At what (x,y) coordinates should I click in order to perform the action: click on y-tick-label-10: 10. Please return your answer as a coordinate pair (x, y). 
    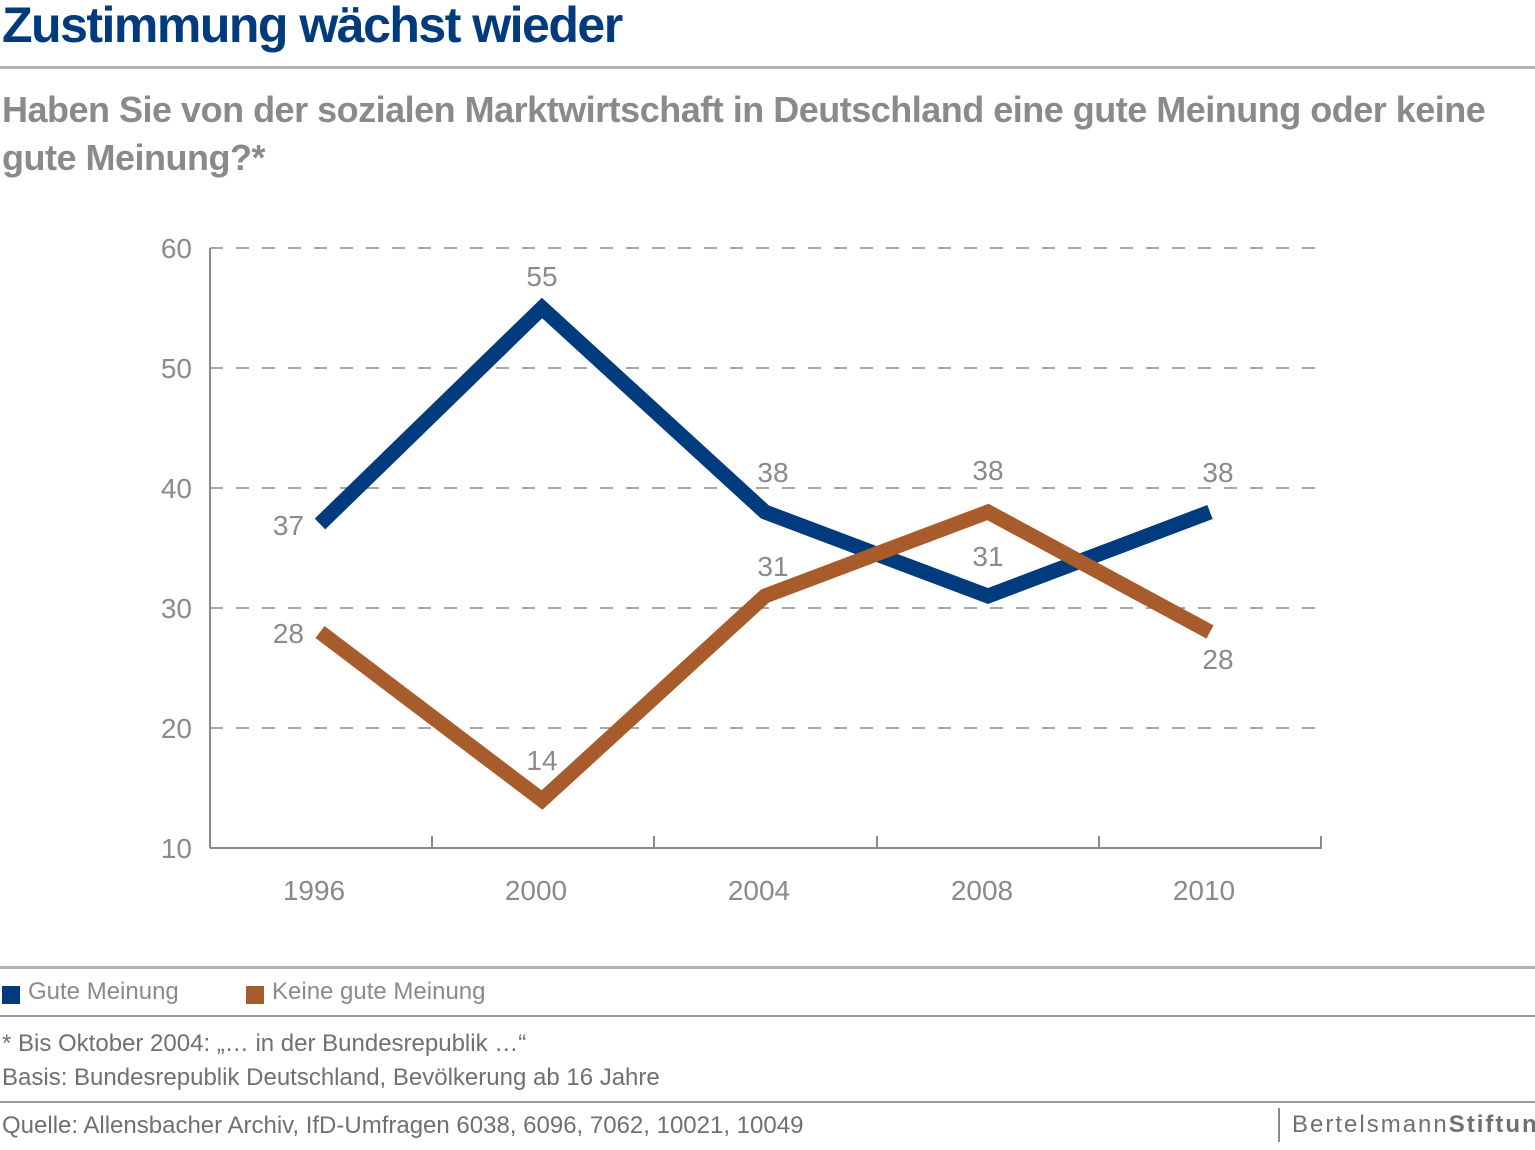
    Looking at the image, I should click on (176, 848).